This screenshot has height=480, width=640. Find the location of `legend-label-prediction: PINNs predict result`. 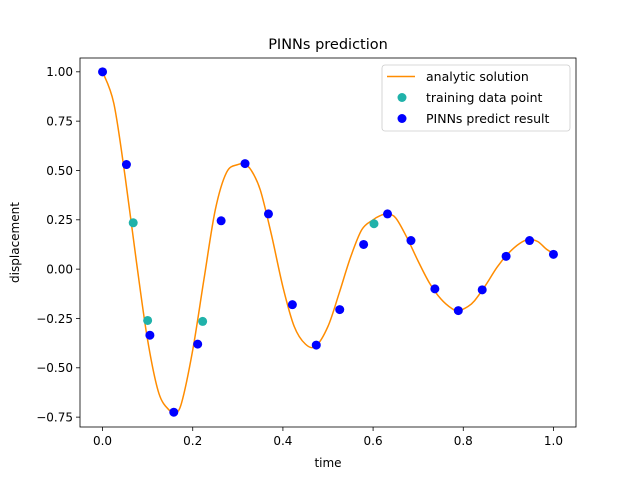

legend-label-prediction: PINNs predict result is located at coordinates (488, 118).